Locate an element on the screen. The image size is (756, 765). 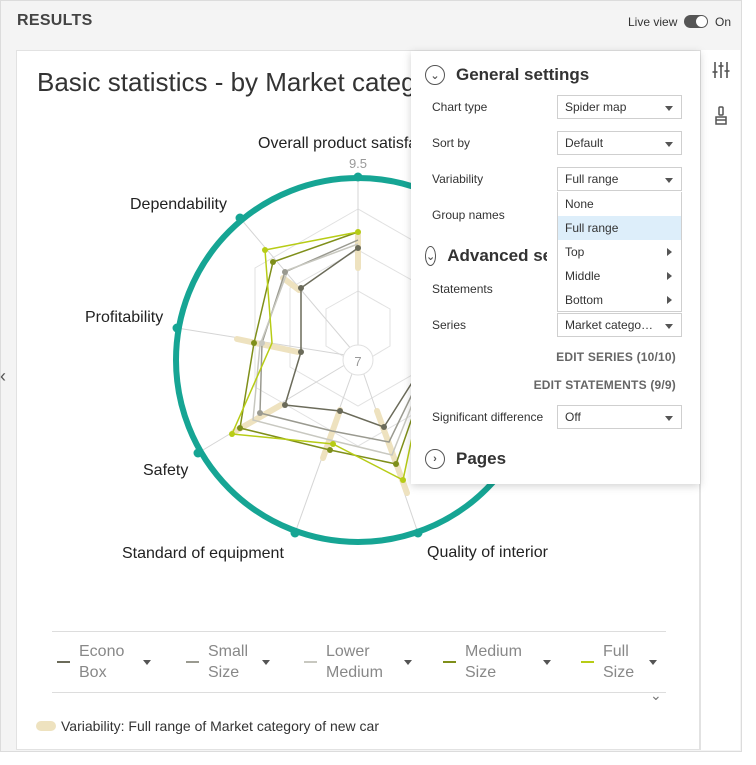
variability-select: Full range is located at coordinates (619, 179).